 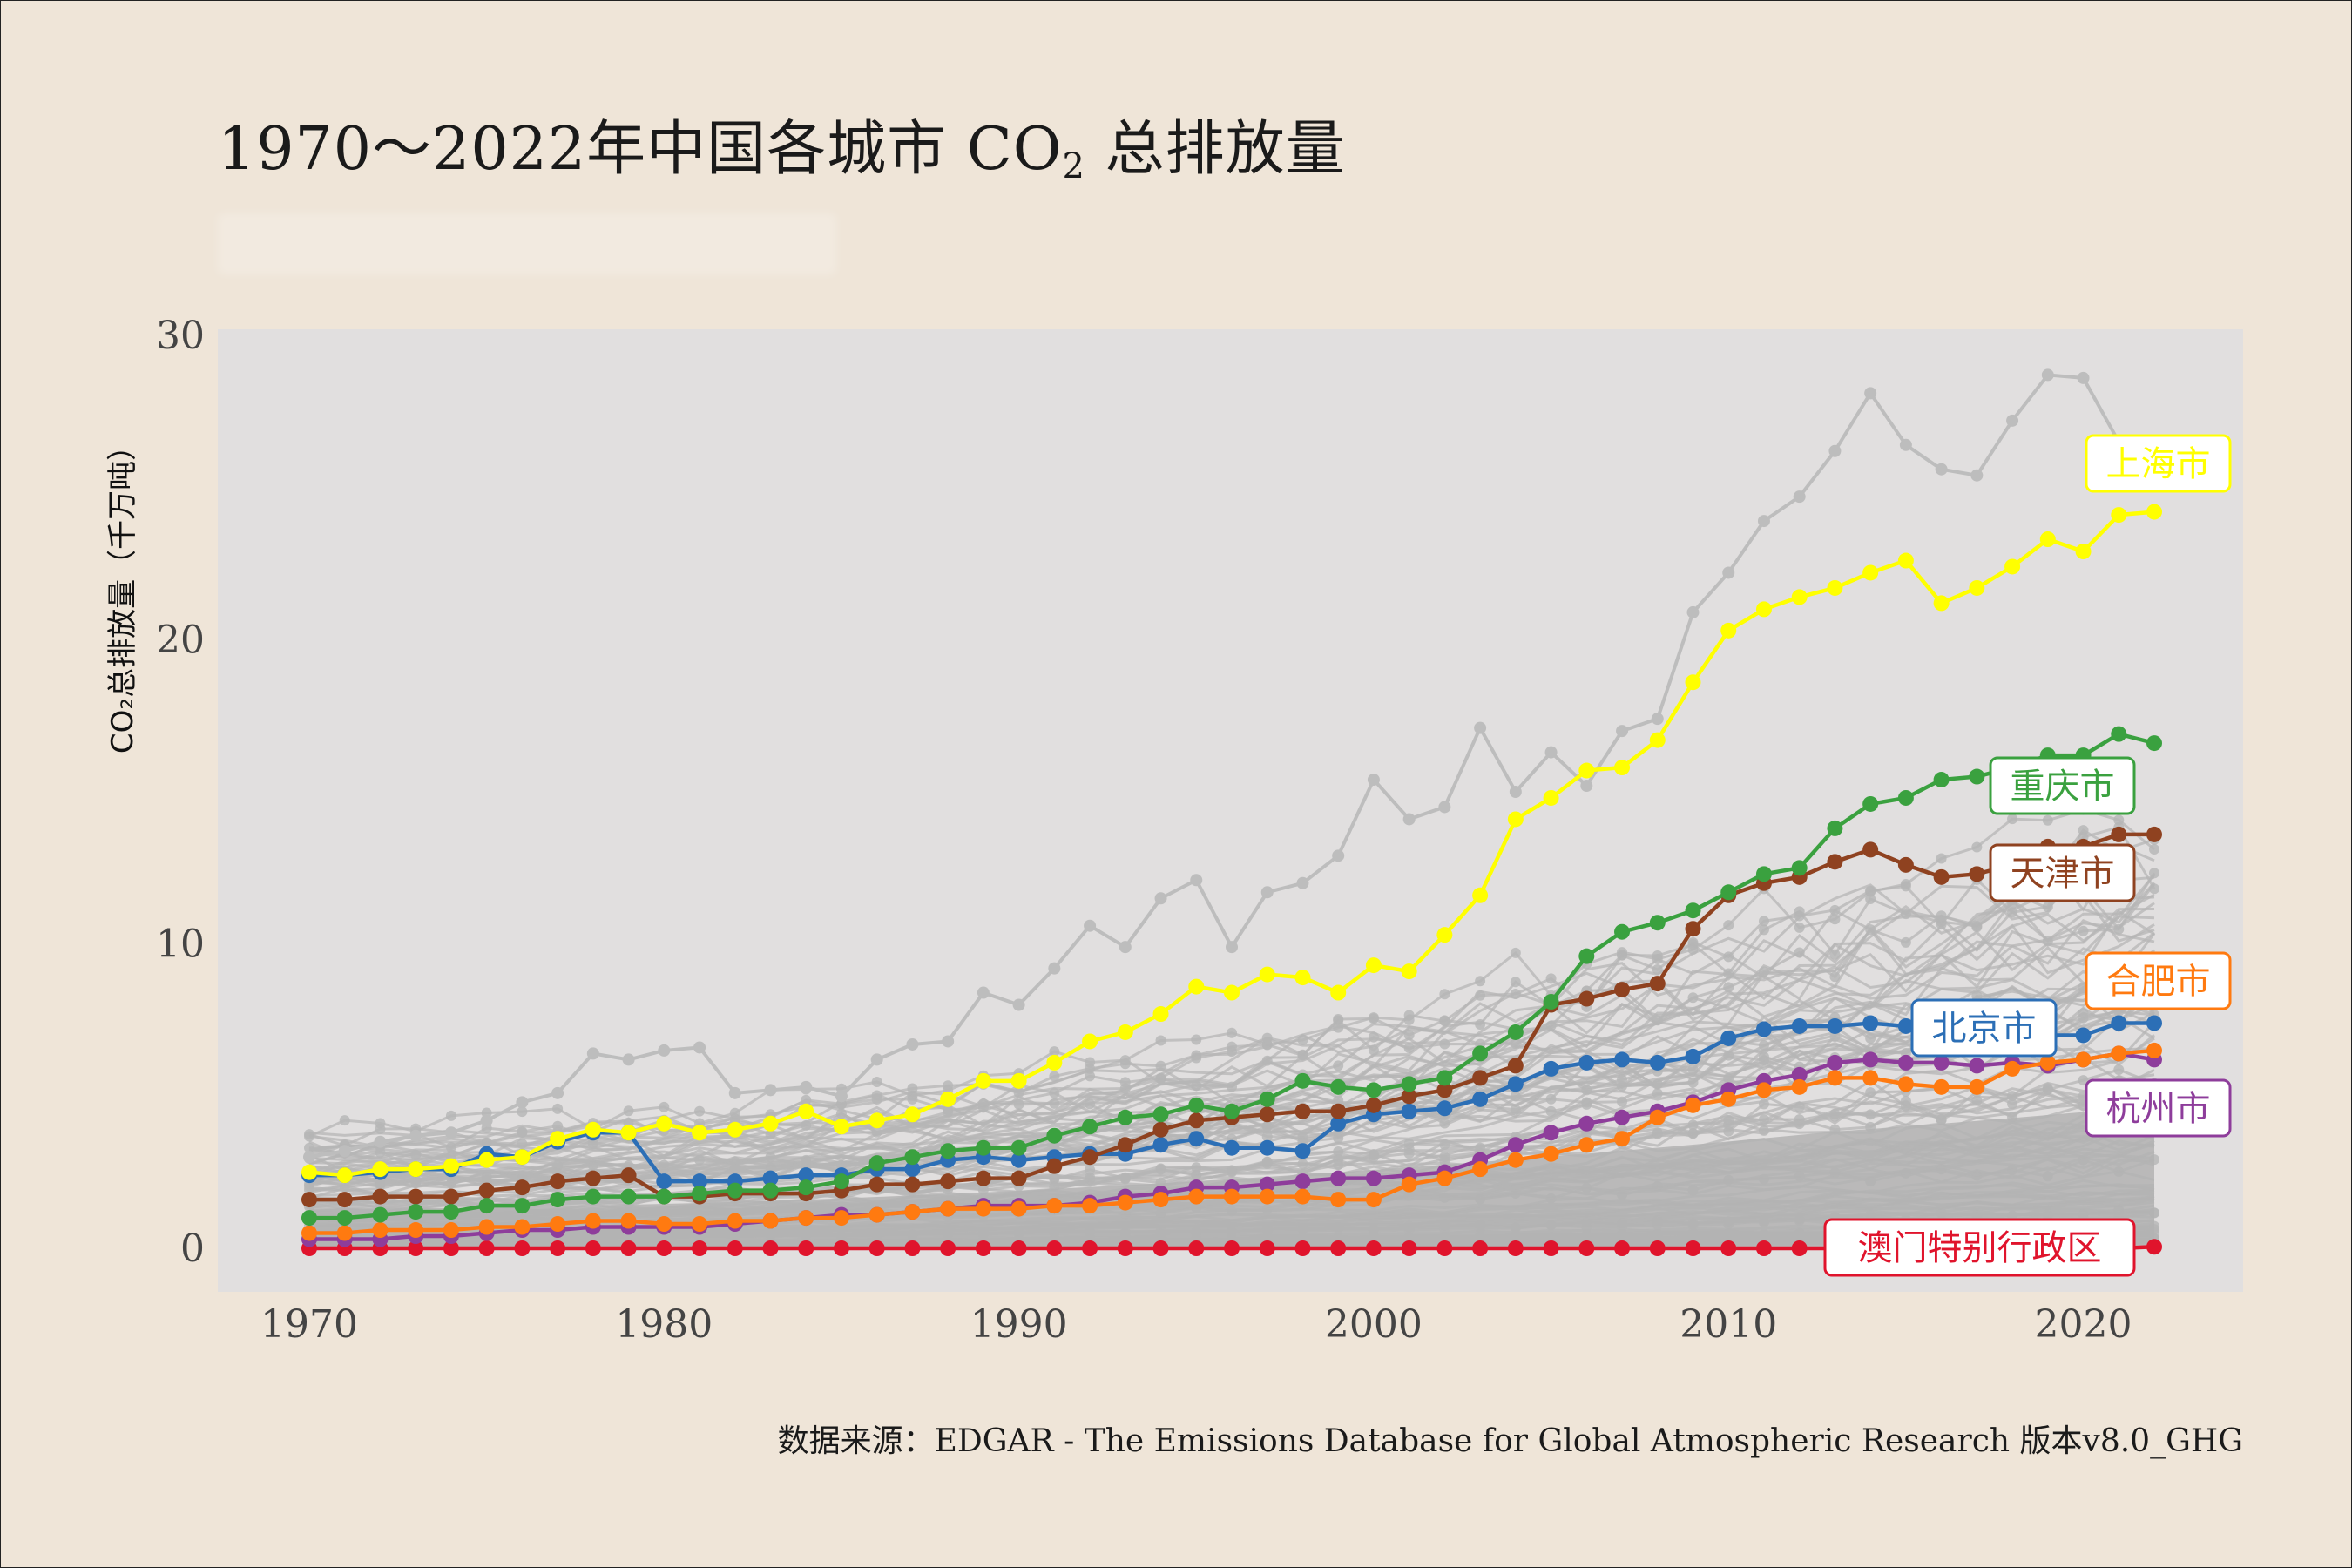 I want to click on x-tick-label: 2010, so click(x=1728, y=1324).